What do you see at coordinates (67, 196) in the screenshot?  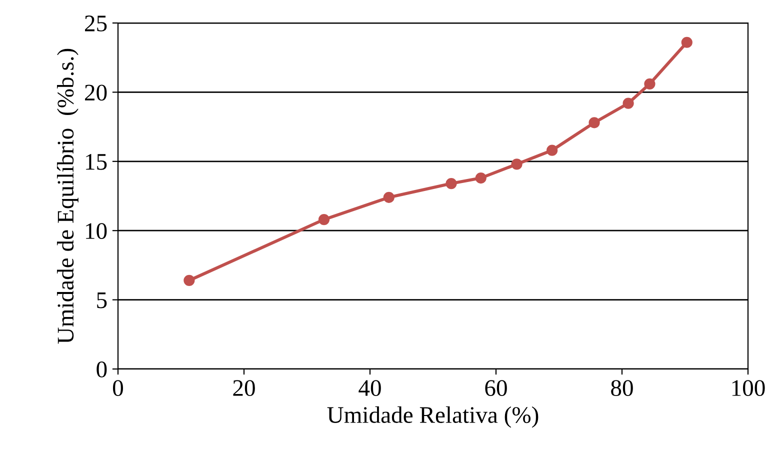 I see `y-axis-title: Umidade de Equilíbrio (%b.s.)` at bounding box center [67, 196].